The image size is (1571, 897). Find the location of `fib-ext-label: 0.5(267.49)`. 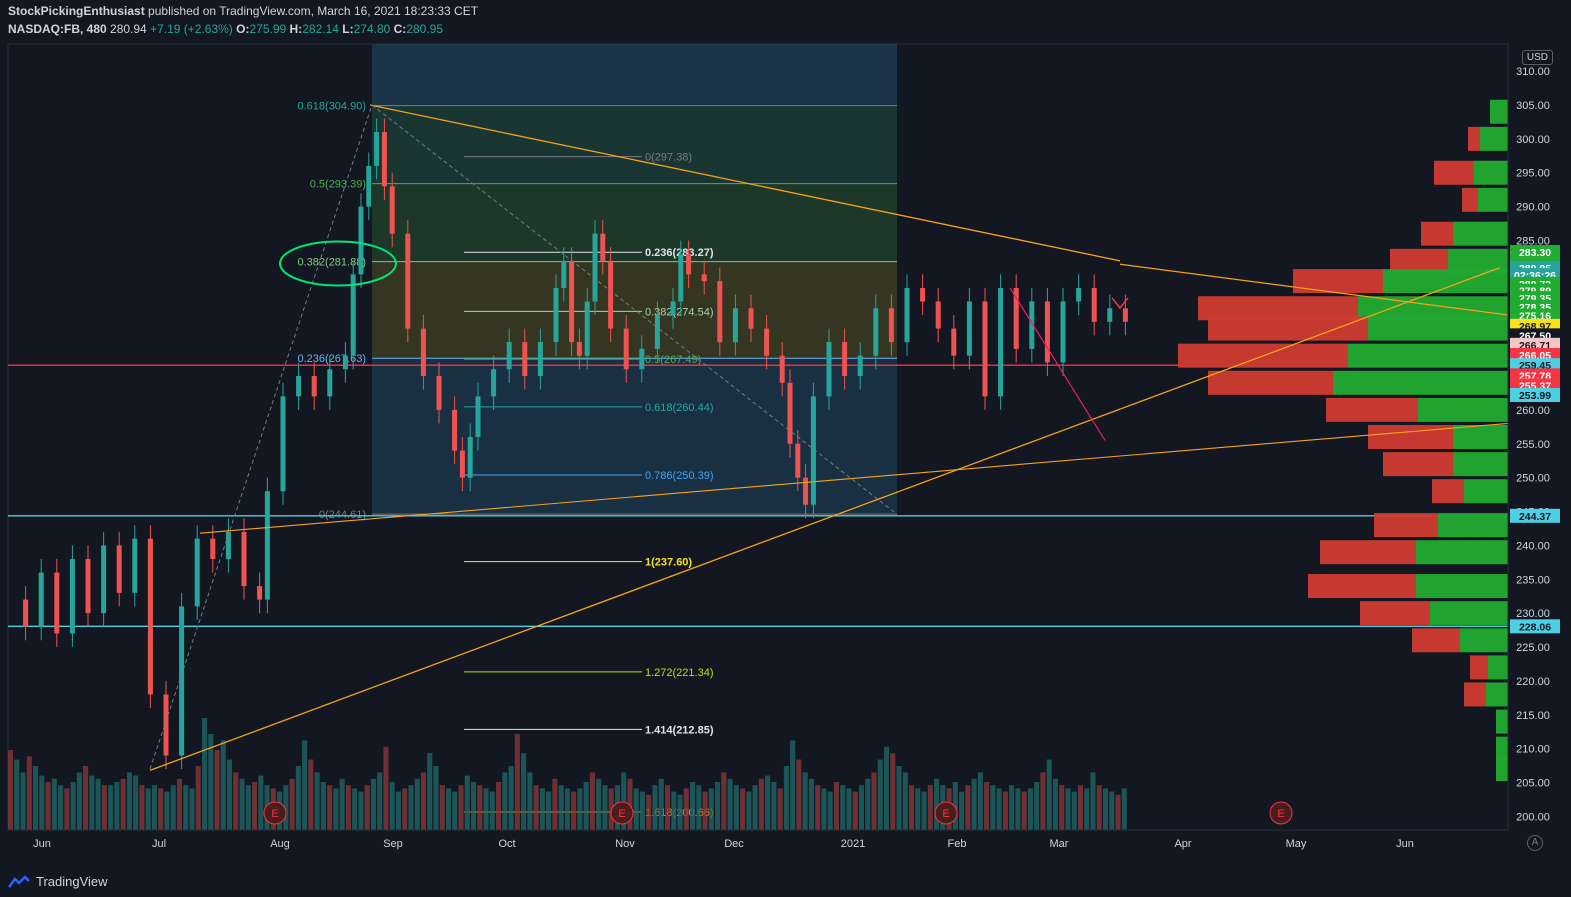

fib-ext-label: 0.5(267.49) is located at coordinates (673, 360).